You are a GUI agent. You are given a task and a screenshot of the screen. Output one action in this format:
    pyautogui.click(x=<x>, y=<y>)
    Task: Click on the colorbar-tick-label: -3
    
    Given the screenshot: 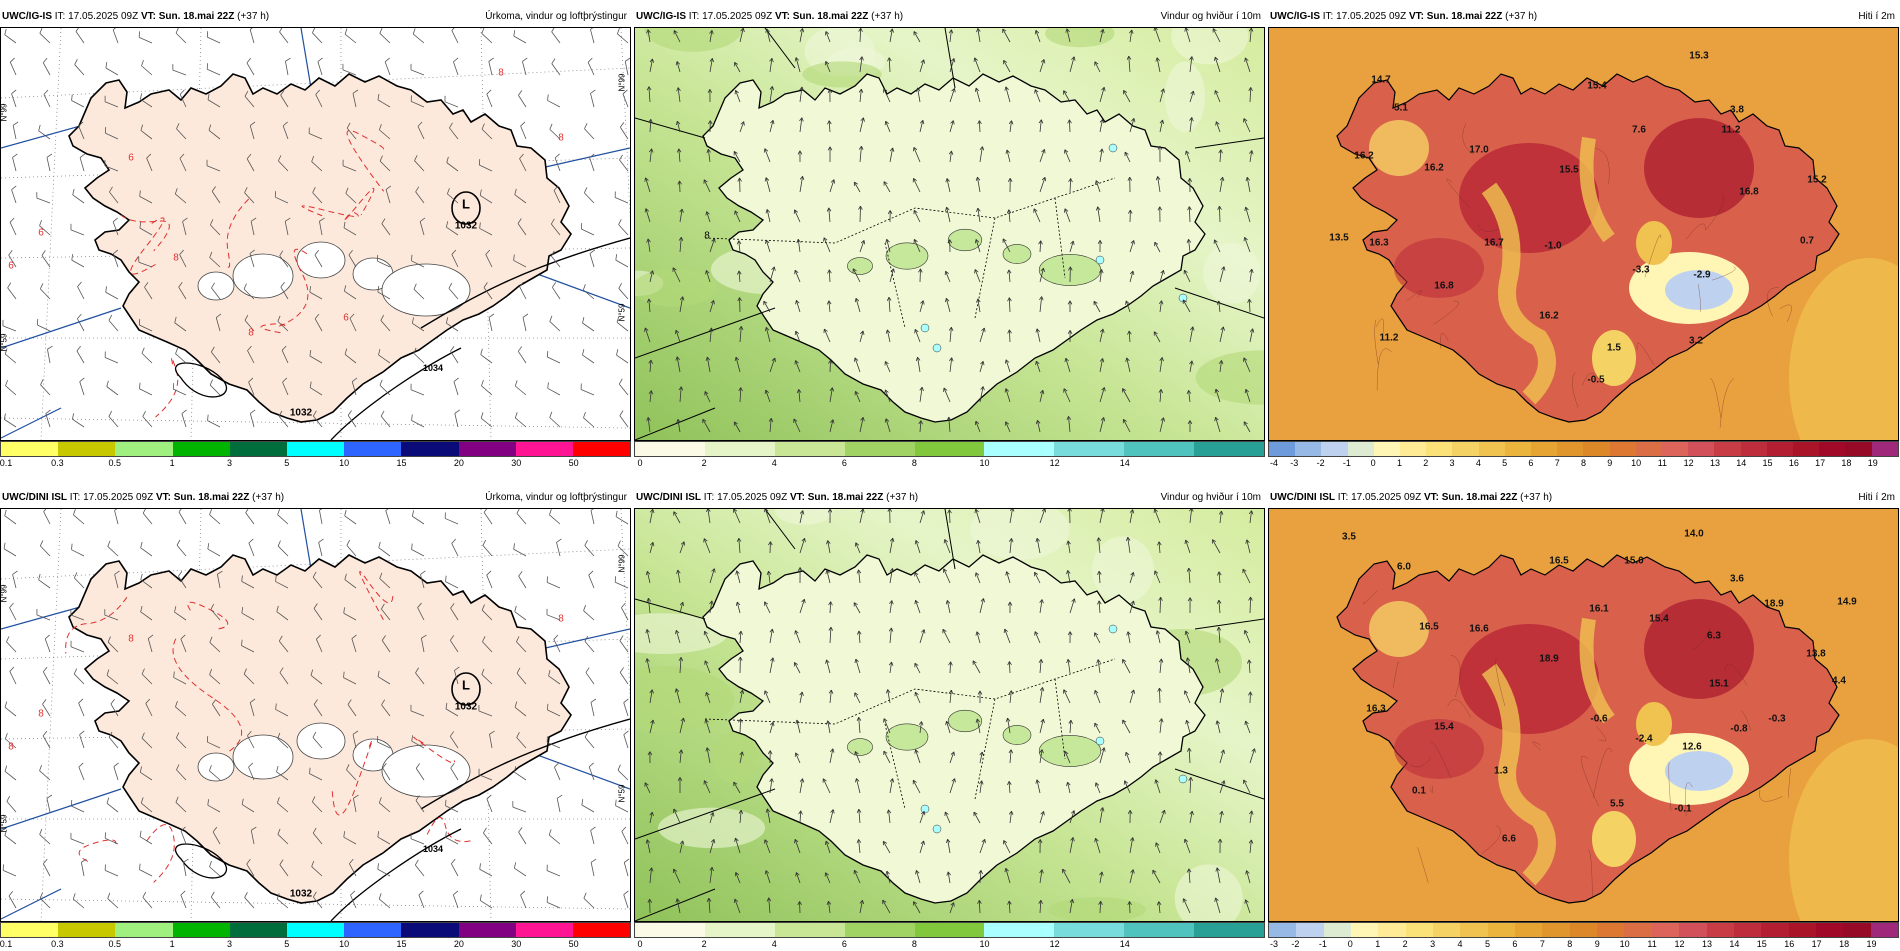 What is the action you would take?
    pyautogui.click(x=1294, y=463)
    